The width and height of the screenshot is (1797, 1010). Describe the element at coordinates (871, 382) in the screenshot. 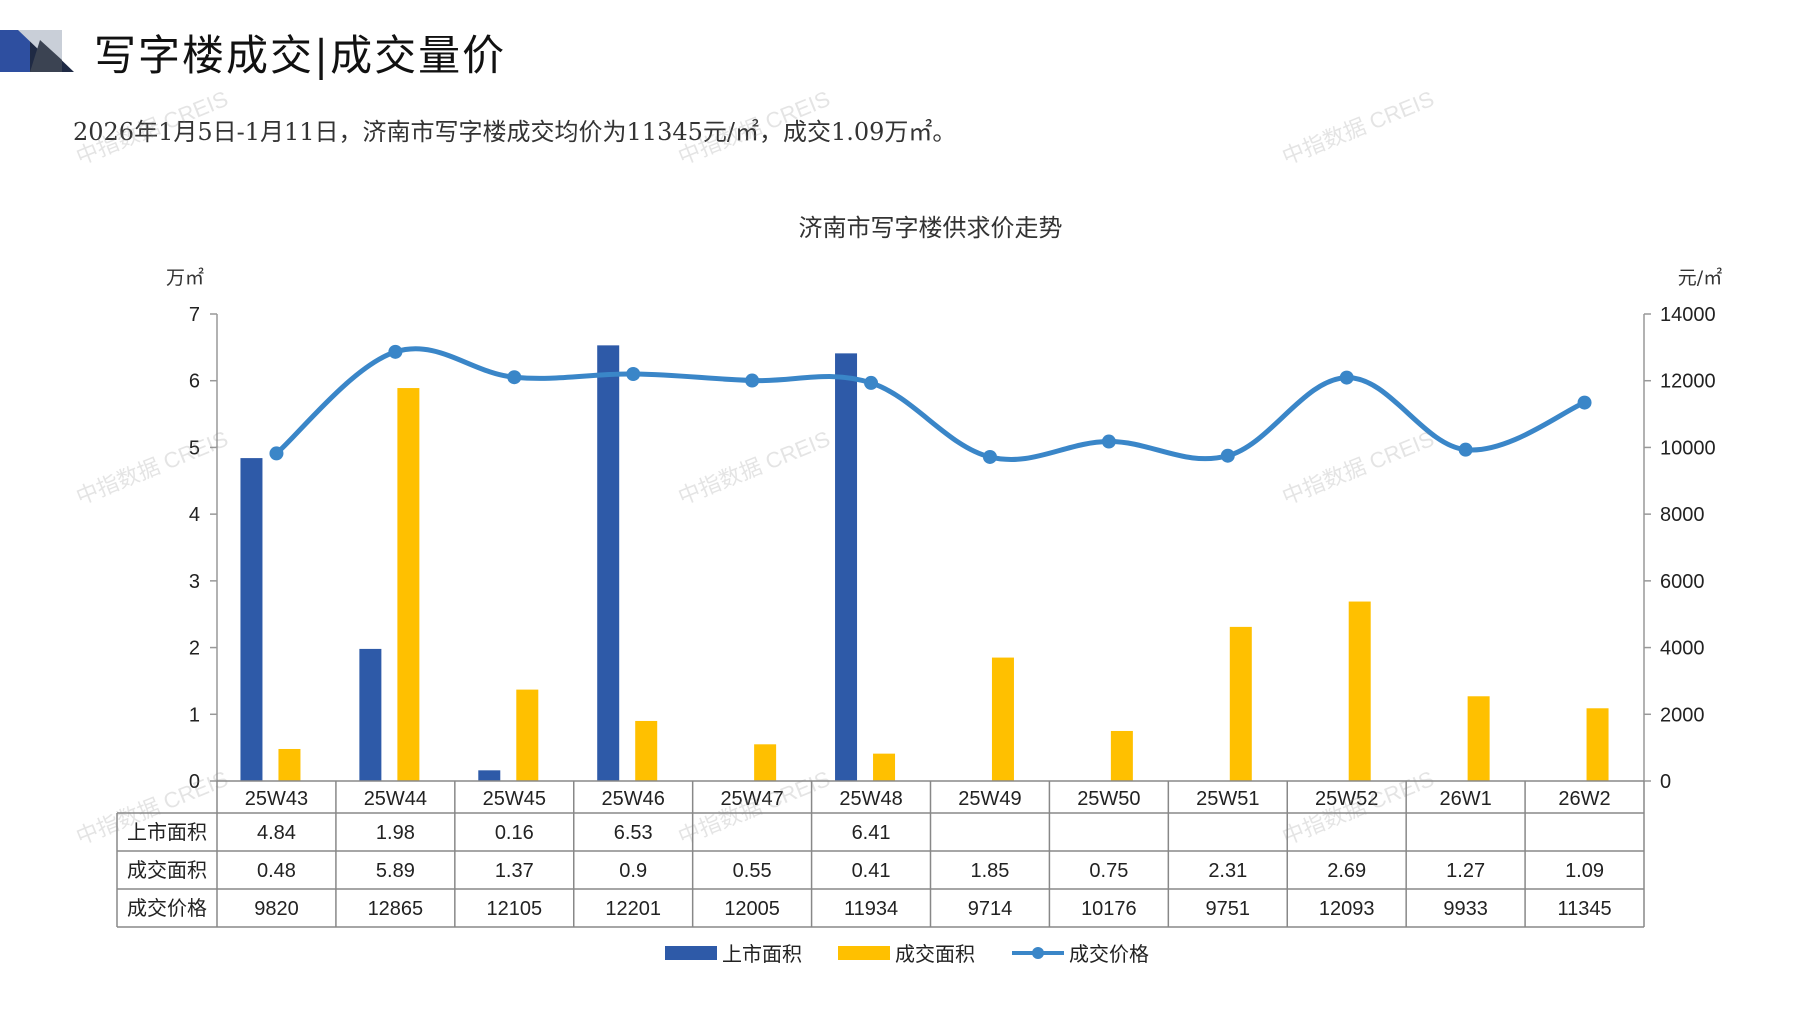

I see `price-point-25W48` at that location.